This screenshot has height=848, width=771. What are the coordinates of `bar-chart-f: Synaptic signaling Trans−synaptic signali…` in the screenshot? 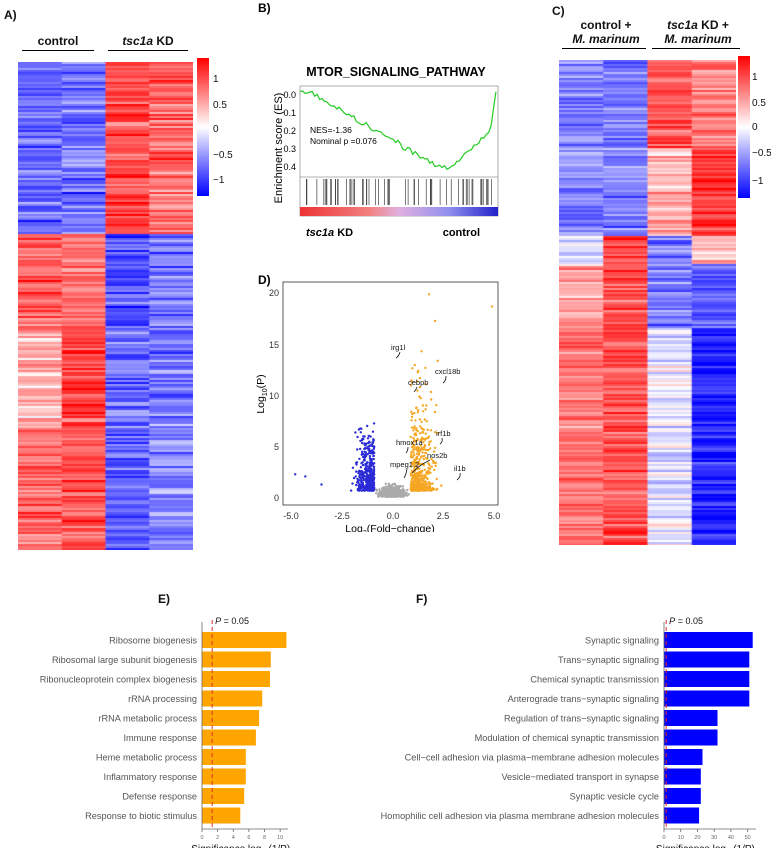 It's located at (568, 732).